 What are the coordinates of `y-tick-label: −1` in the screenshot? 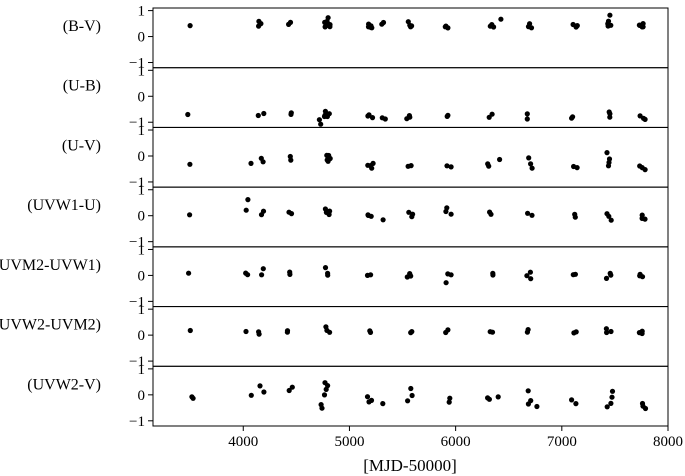 It's located at (137, 422).